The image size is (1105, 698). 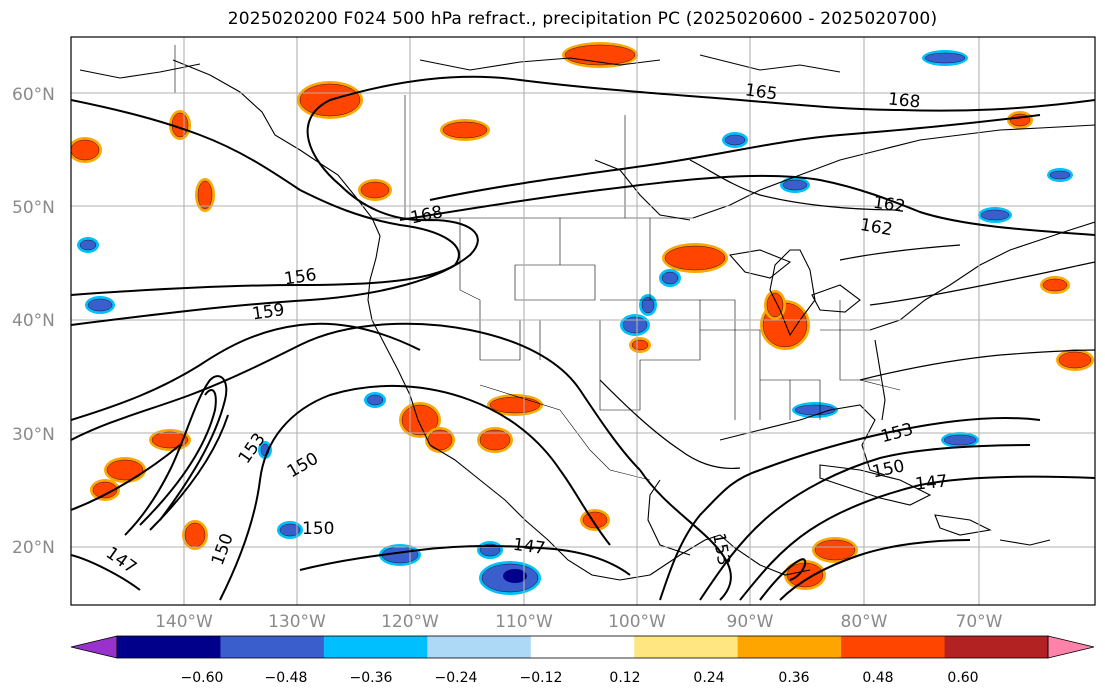 I want to click on colorbar-tick: −0.24, so click(x=456, y=678).